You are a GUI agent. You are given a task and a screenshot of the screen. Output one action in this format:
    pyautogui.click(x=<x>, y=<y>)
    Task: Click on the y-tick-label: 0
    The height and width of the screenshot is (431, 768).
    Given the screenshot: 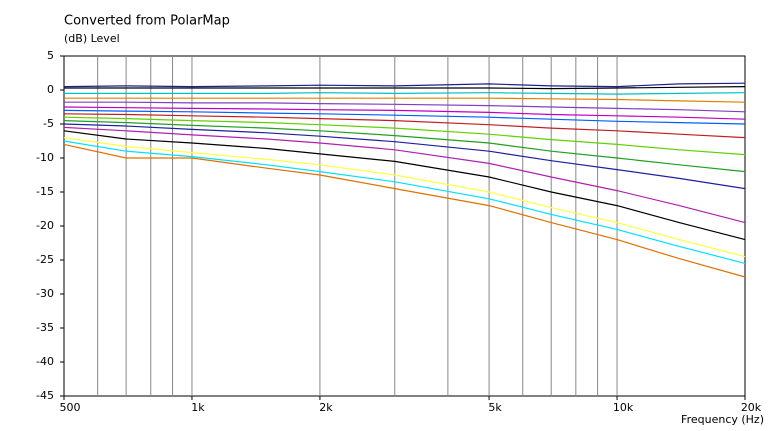 What is the action you would take?
    pyautogui.click(x=50, y=89)
    